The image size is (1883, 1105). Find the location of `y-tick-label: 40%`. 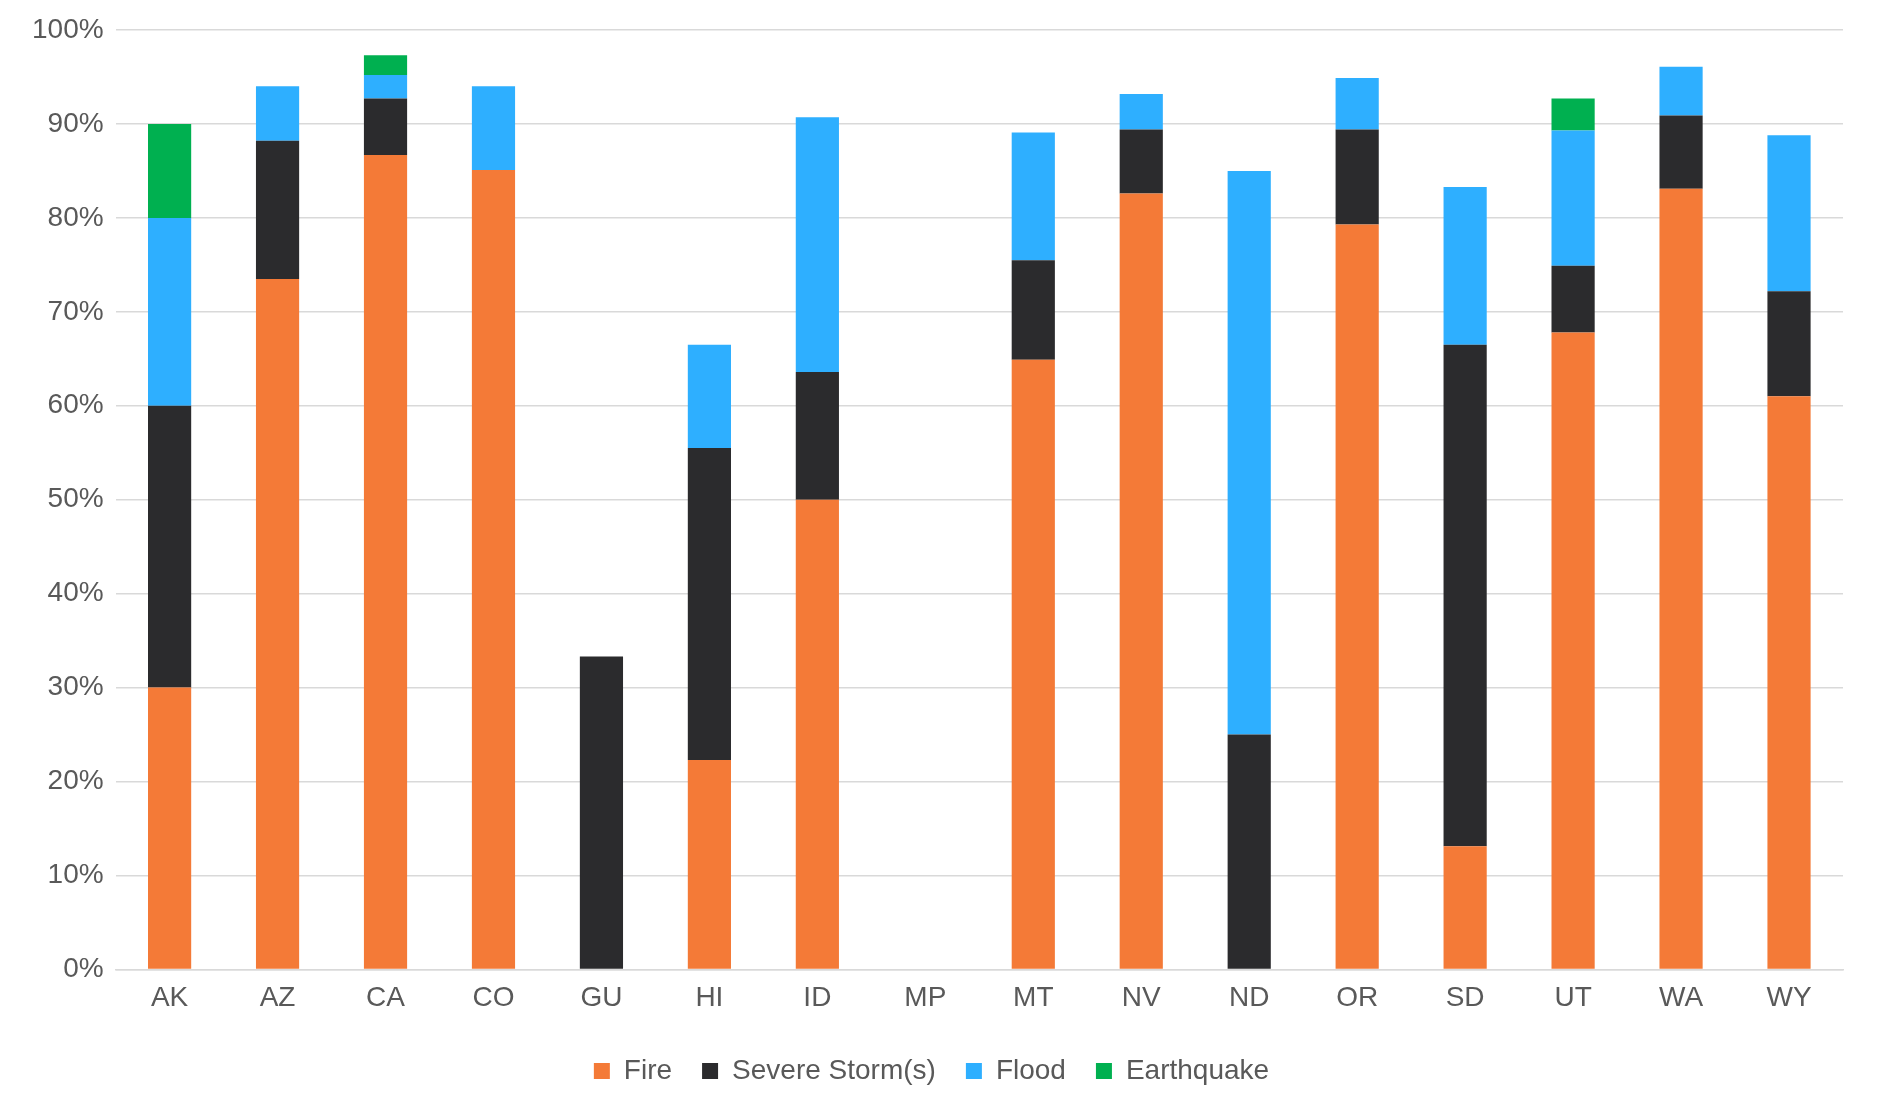

y-tick-label: 40% is located at coordinates (75, 592).